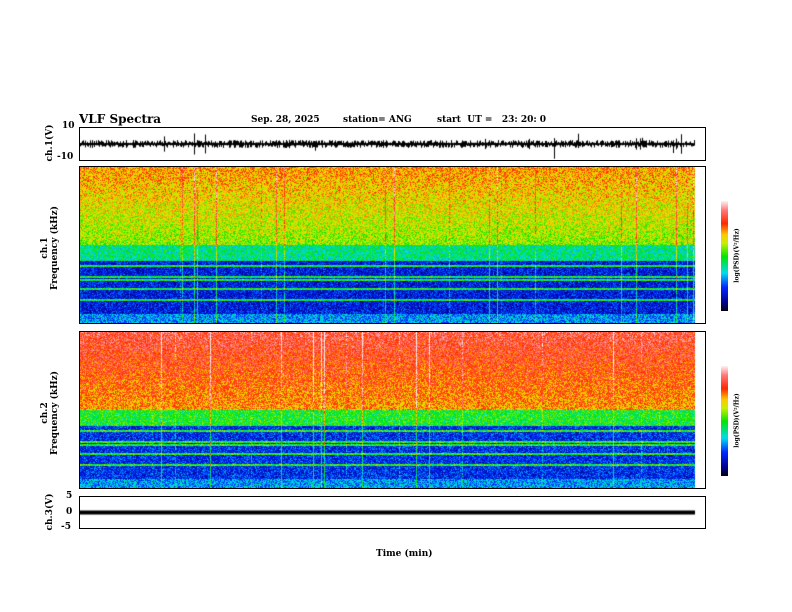 The width and height of the screenshot is (792, 612). I want to click on ch1-ytick-bottom: -10, so click(65, 157).